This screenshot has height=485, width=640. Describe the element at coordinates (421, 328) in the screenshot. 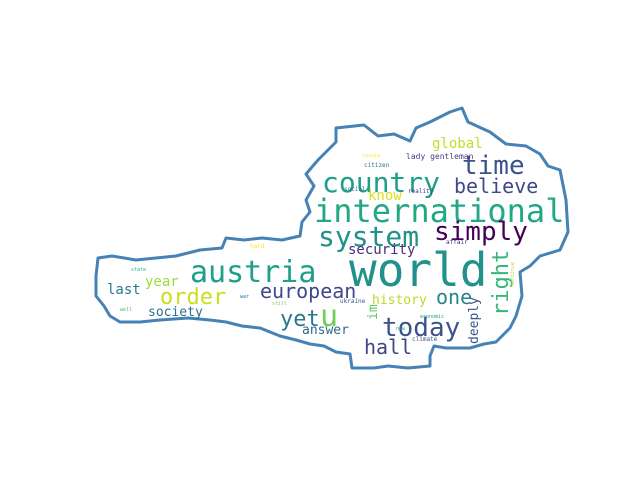

I see `cloud-word-today: today` at that location.